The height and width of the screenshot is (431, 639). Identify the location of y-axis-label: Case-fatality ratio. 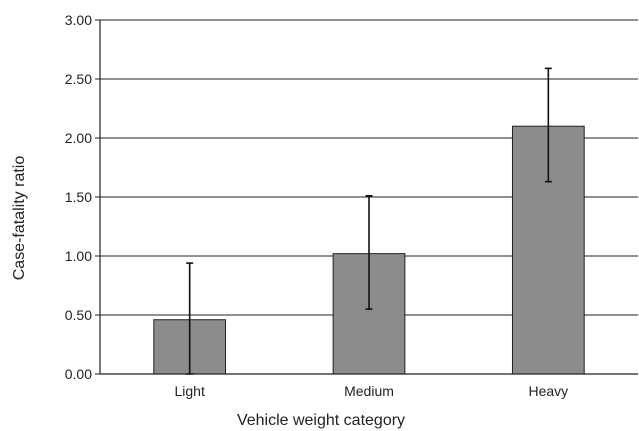
(19, 218).